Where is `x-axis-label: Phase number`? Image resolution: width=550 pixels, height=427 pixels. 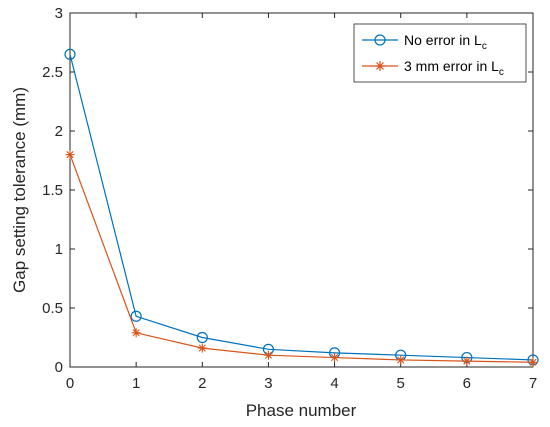
x-axis-label: Phase number is located at coordinates (301, 410).